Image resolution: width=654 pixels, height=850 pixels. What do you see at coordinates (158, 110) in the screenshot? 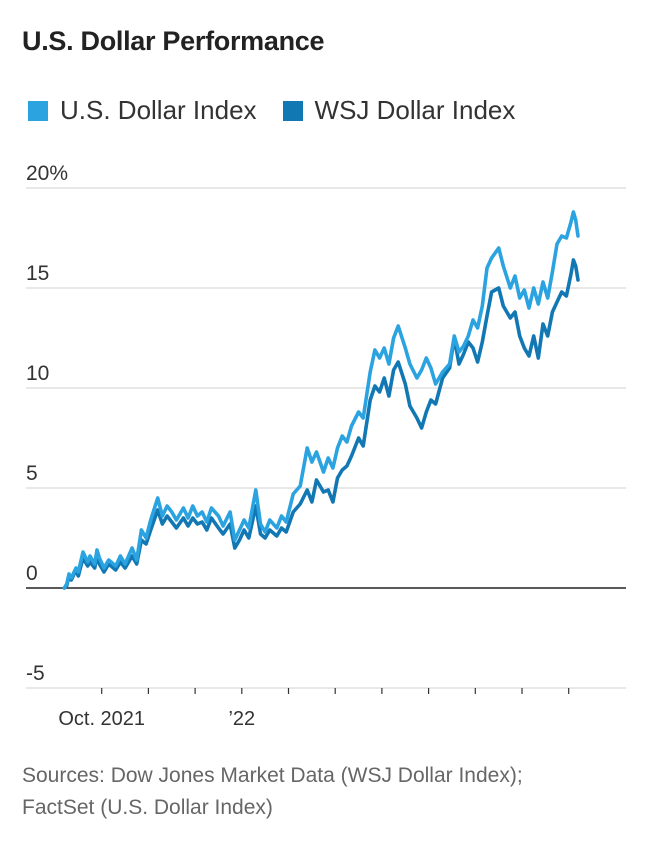
I see `legend-label-us-dollar-index: U.S. Dollar Index` at bounding box center [158, 110].